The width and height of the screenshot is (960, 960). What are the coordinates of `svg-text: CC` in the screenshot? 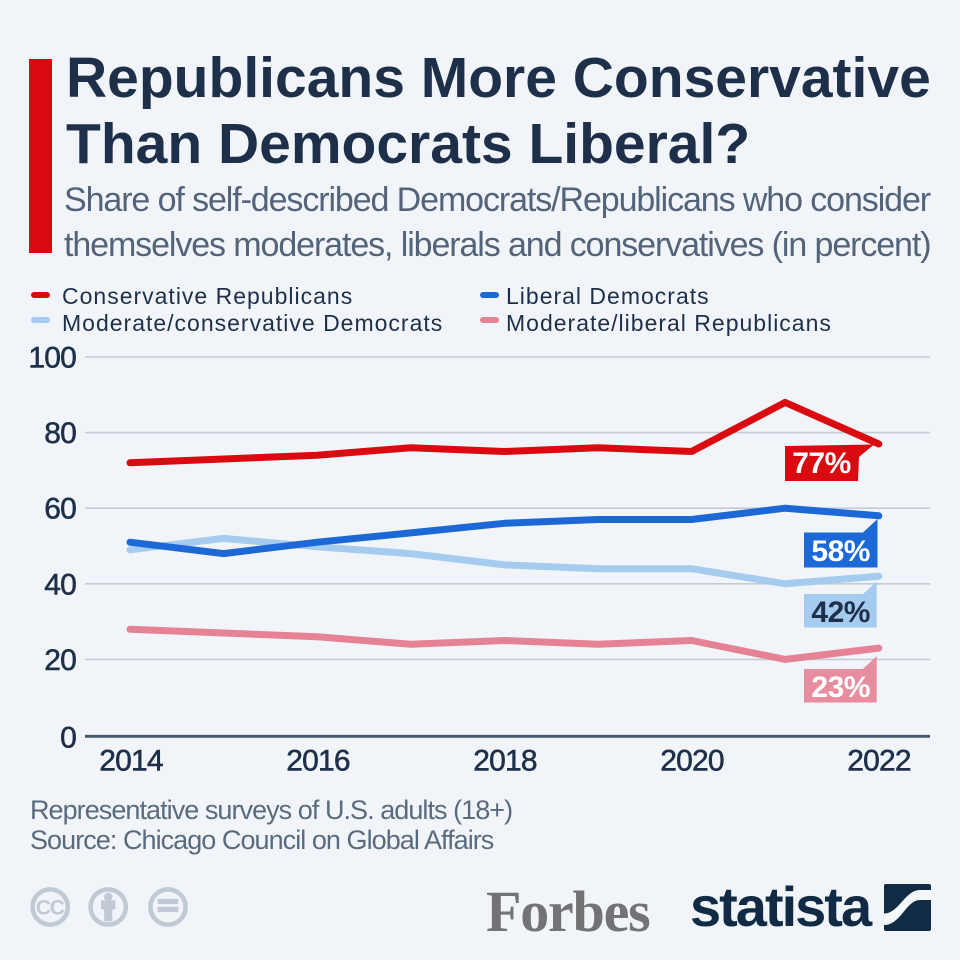 It's located at (50, 908).